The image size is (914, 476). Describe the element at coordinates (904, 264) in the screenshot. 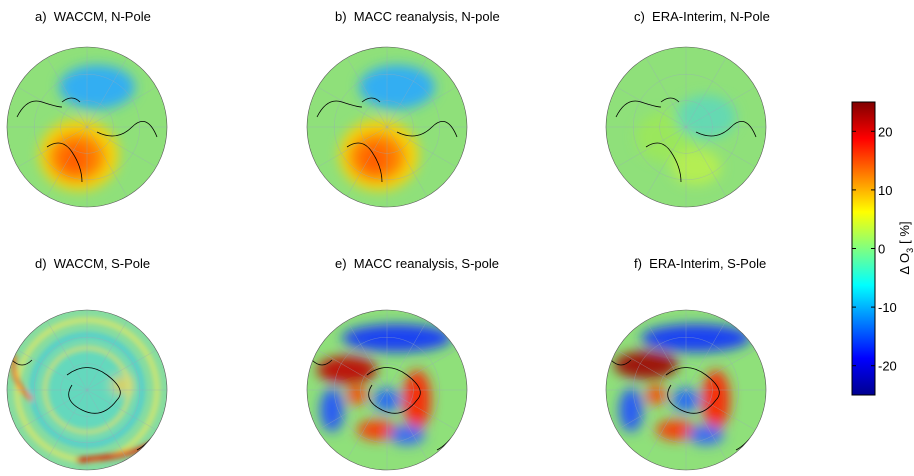

I see `label-main: Δ O` at that location.